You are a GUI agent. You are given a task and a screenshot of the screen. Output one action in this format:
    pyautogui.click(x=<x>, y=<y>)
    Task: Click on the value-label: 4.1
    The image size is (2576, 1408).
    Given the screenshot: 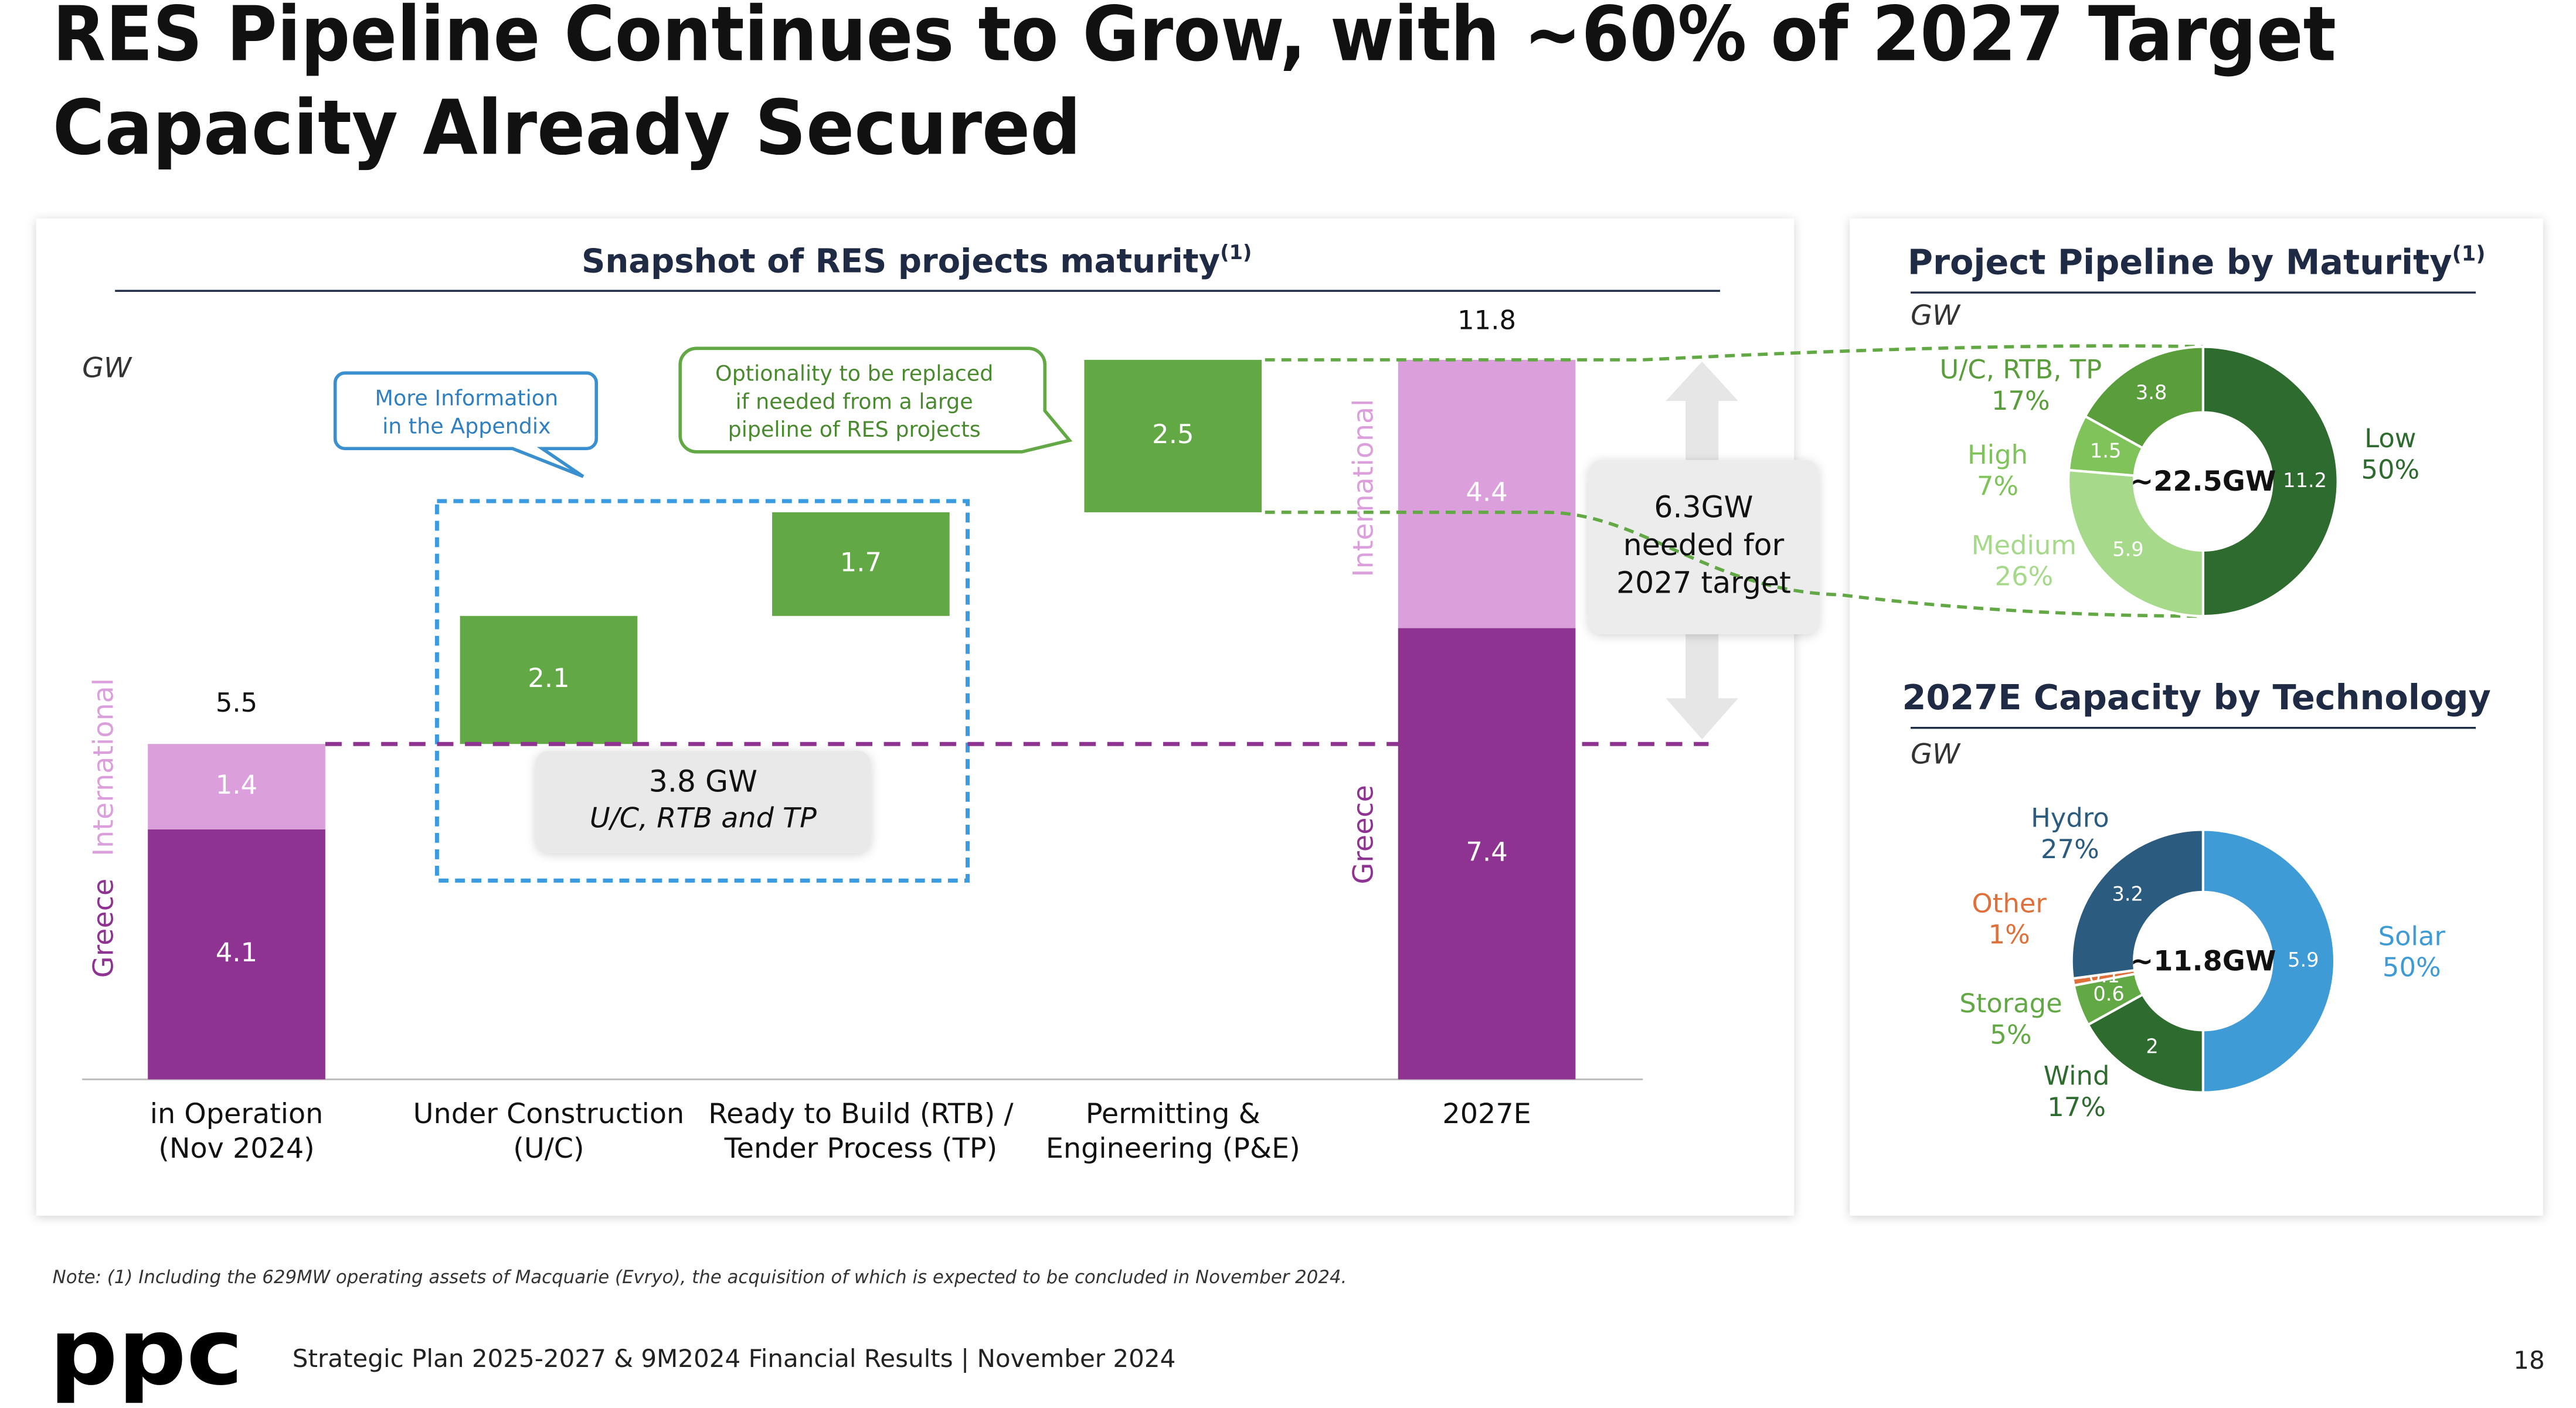 What is the action you would take?
    pyautogui.click(x=236, y=953)
    